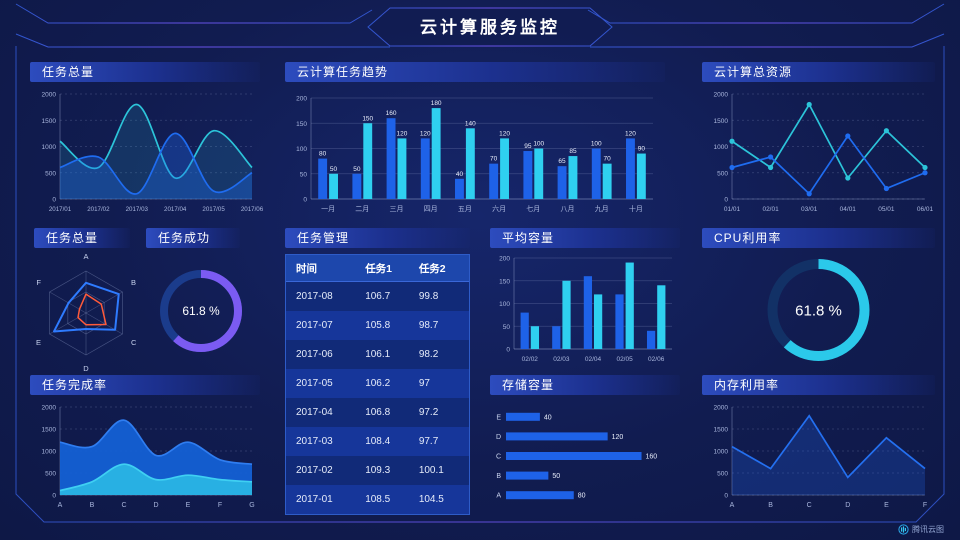  I want to click on panel-title-completion: 任务完成率, so click(145, 385).